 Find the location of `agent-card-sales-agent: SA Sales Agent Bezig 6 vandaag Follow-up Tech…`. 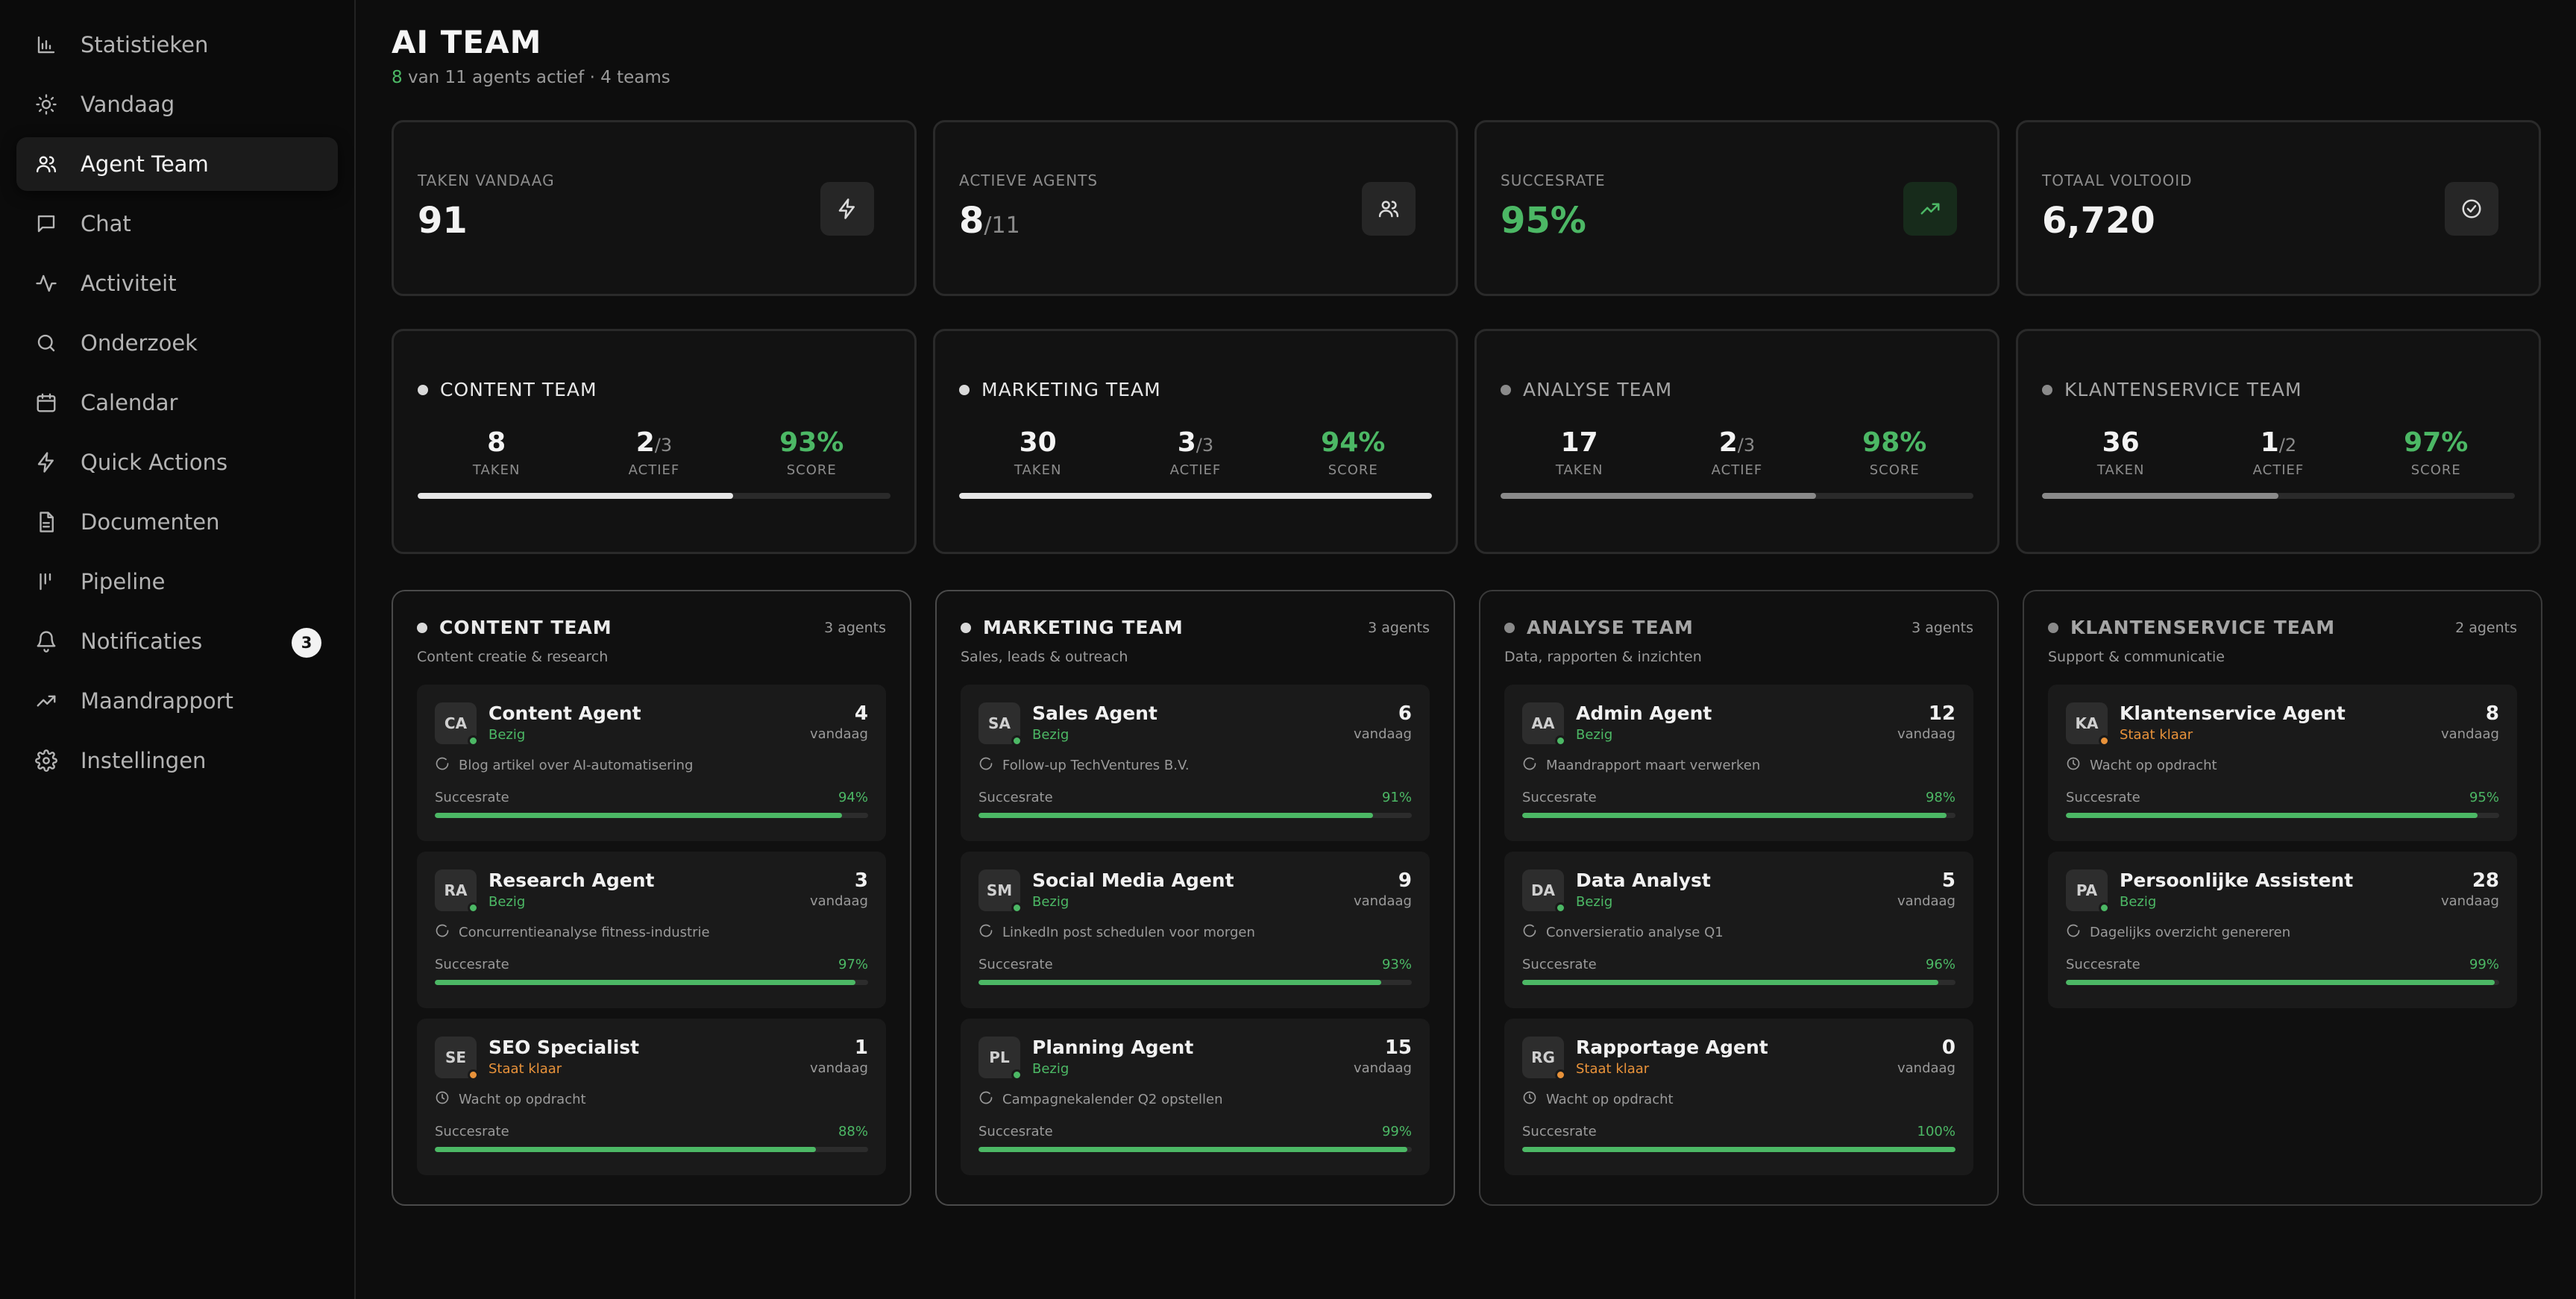

agent-card-sales-agent: SA Sales Agent Bezig 6 vandaag Follow-up Tech… is located at coordinates (1195, 763).